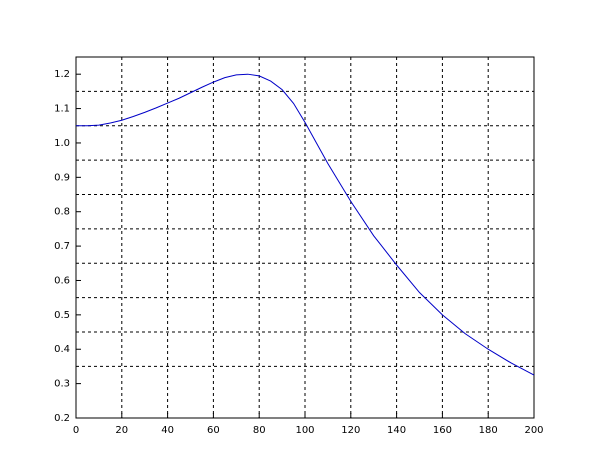 This screenshot has height=461, width=610. I want to click on x-tick-label: 40, so click(167, 430).